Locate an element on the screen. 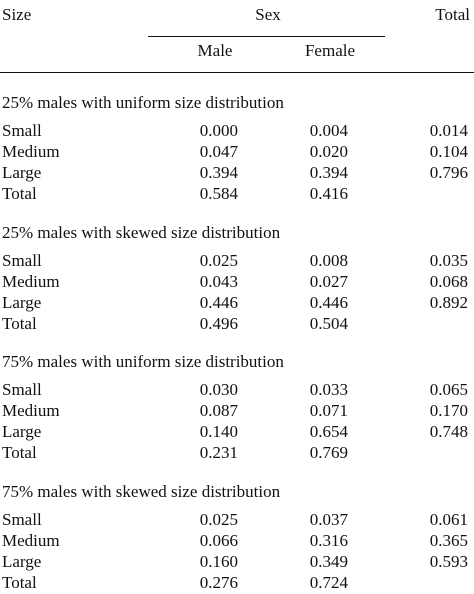 Image resolution: width=474 pixels, height=594 pixels. cell-value: 0.087 is located at coordinates (218, 411).